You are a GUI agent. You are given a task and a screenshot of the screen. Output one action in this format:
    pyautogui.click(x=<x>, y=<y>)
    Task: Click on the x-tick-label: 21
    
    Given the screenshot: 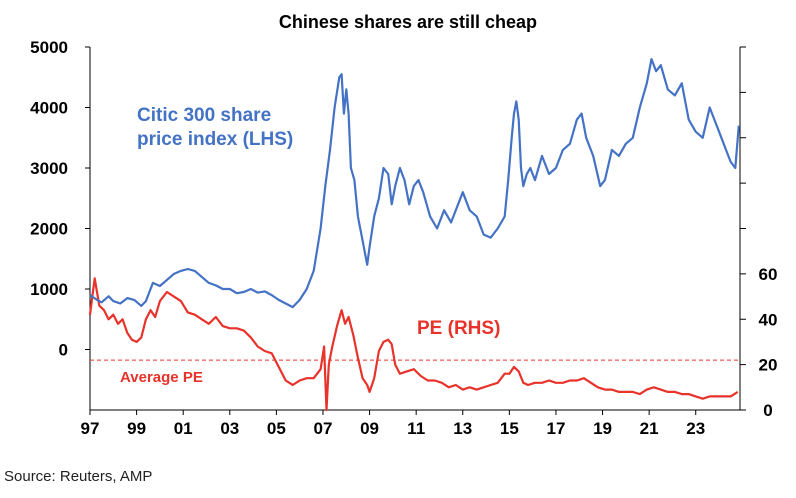 What is the action you would take?
    pyautogui.click(x=649, y=428)
    